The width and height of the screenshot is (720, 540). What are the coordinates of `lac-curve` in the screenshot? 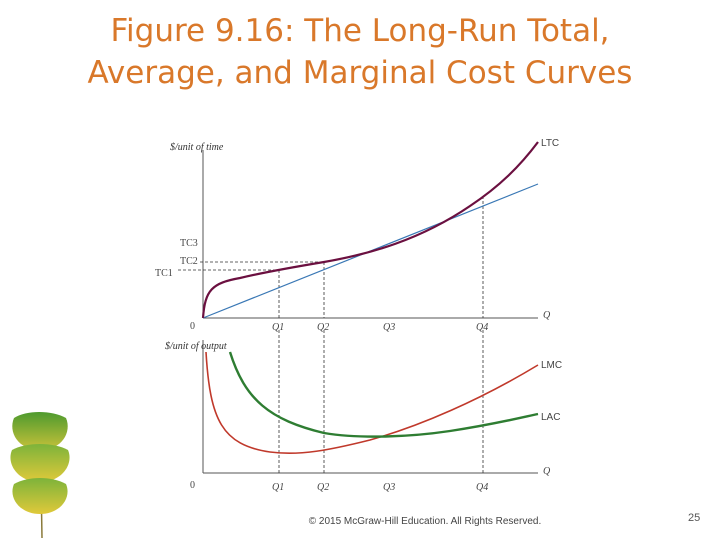 It's located at (383, 394).